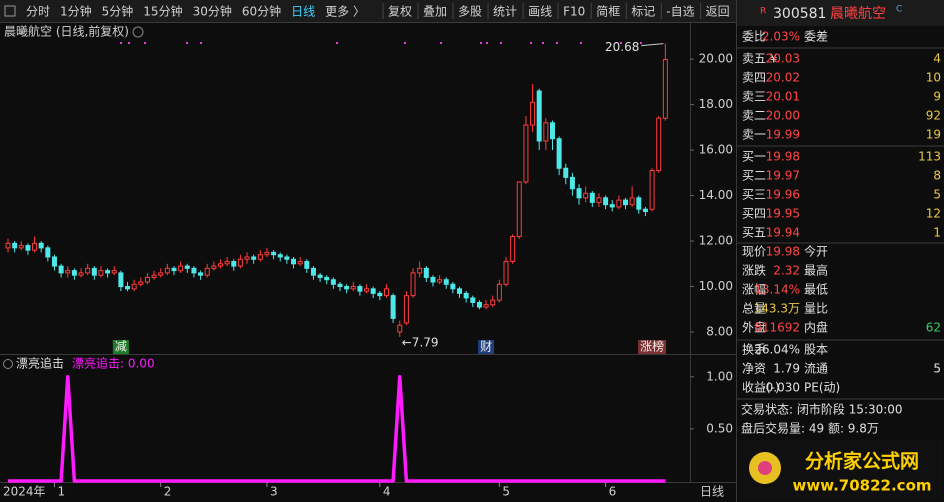 The width and height of the screenshot is (944, 502). Describe the element at coordinates (435, 12) in the screenshot. I see `toolbar-button: 叠加` at that location.